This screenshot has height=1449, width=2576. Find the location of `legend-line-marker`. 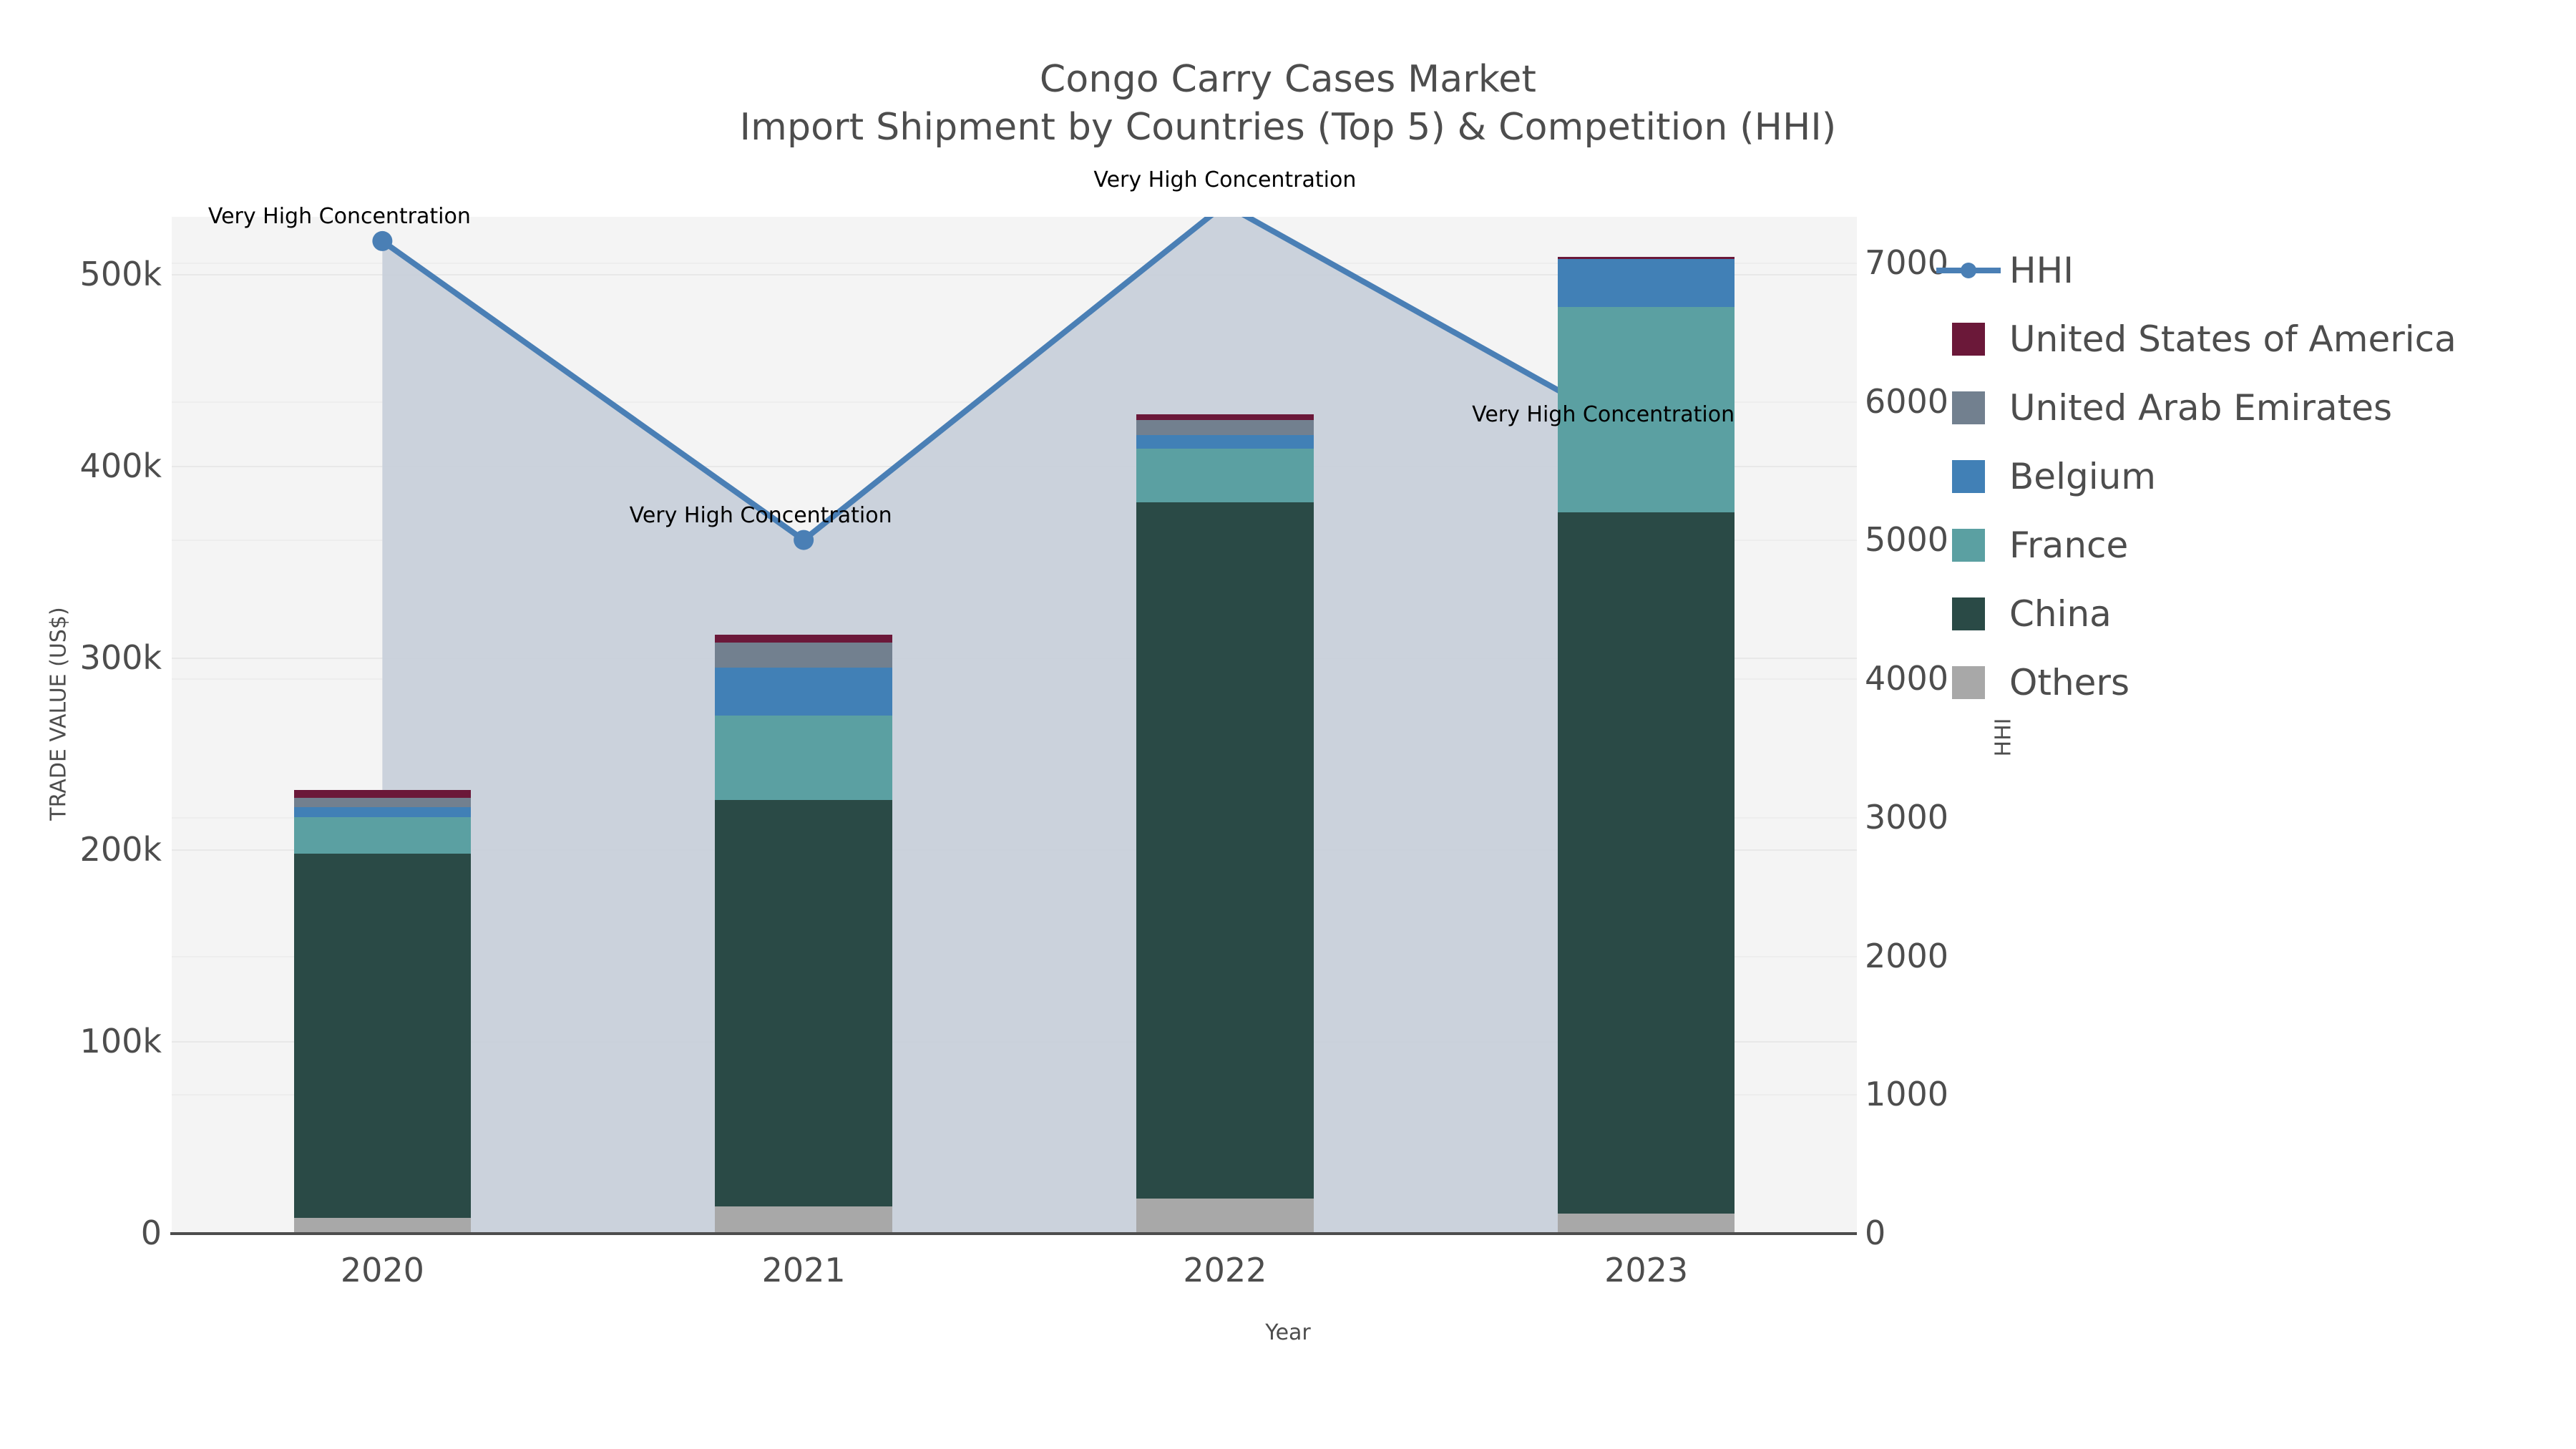

legend-line-marker is located at coordinates (1968, 270).